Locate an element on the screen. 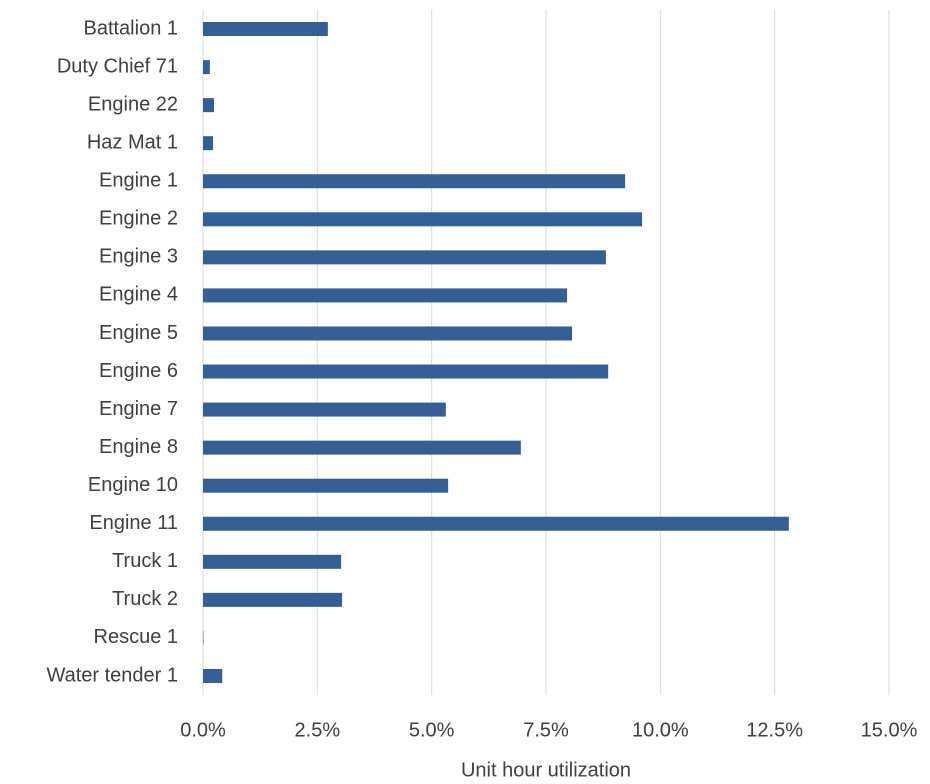  y-tick-label: Engine 1 is located at coordinates (138, 181).